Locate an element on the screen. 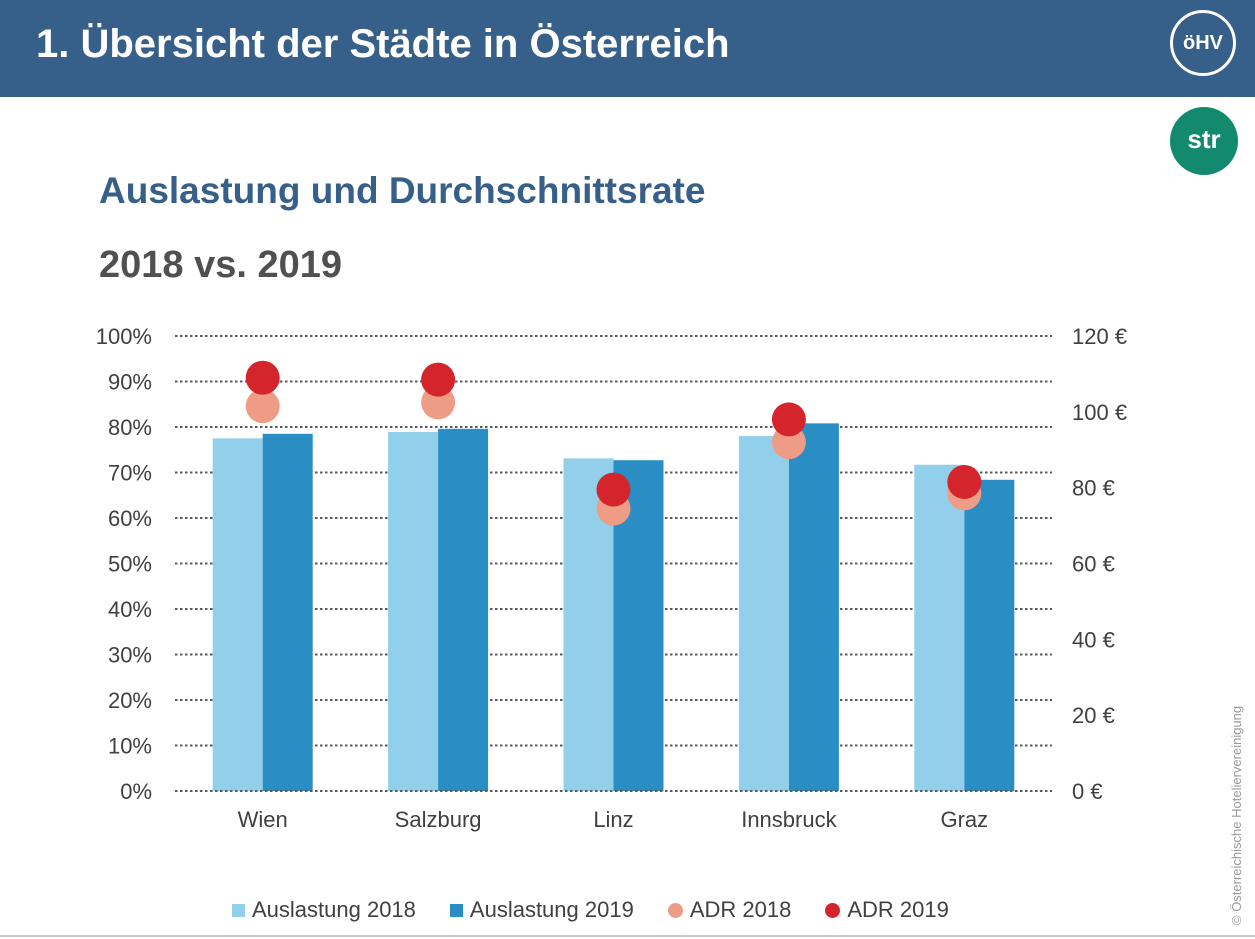 The width and height of the screenshot is (1255, 939). x-tick-label: Wien is located at coordinates (263, 819).